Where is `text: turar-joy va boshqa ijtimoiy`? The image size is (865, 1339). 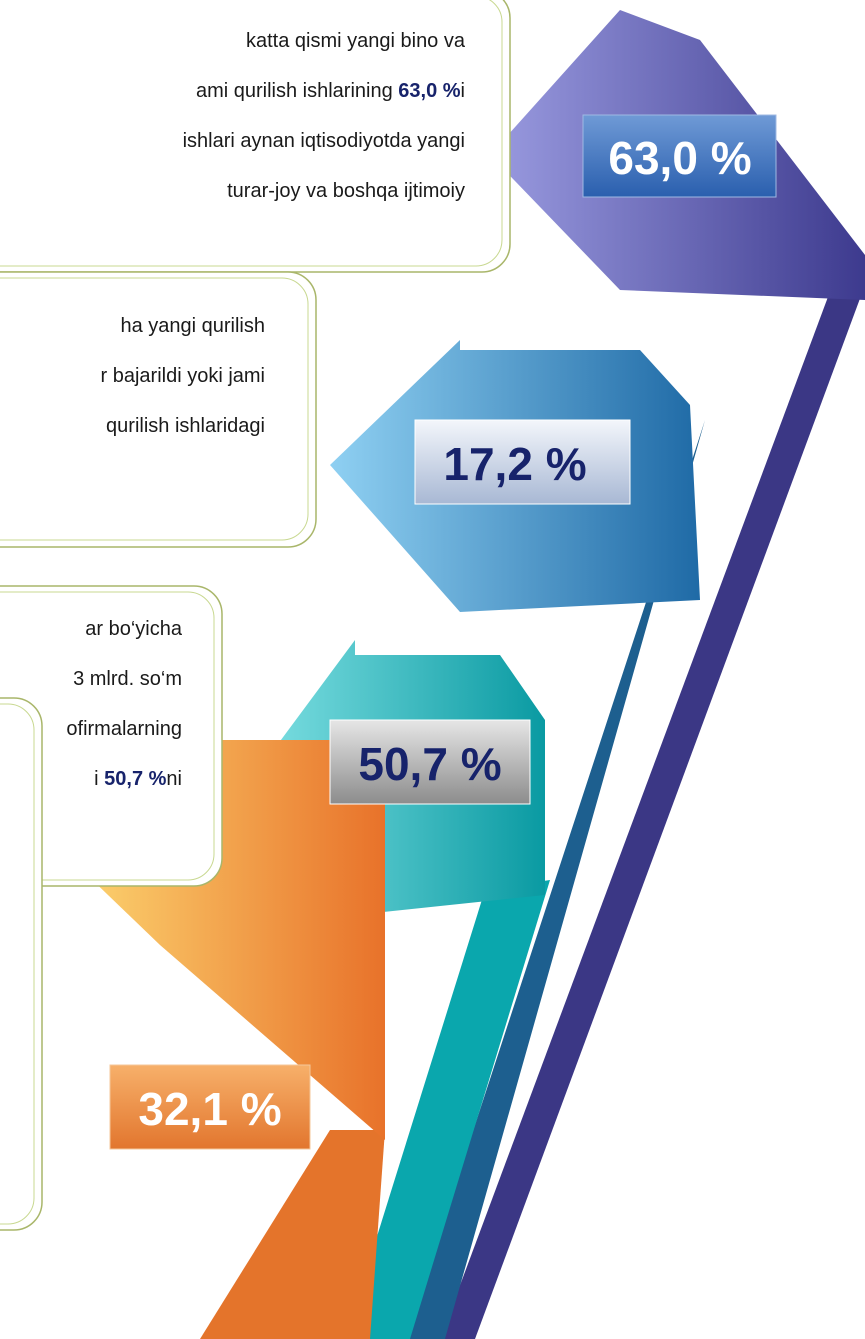 text: turar-joy va boshqa ijtimoiy is located at coordinates (346, 191).